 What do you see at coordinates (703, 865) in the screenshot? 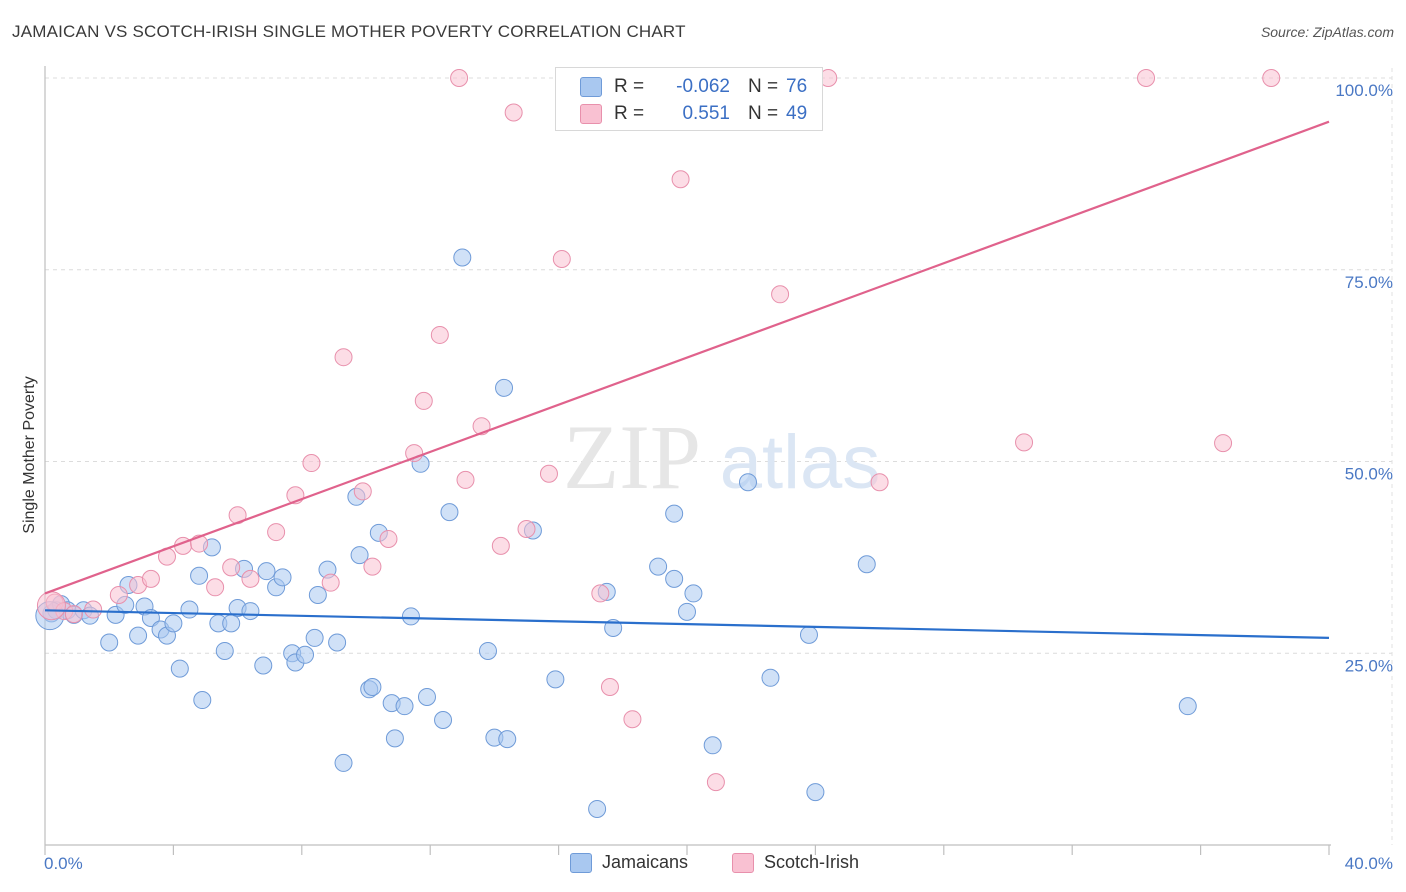
I see `series-legend: Jamaicans Scotch-Irish` at bounding box center [703, 865].